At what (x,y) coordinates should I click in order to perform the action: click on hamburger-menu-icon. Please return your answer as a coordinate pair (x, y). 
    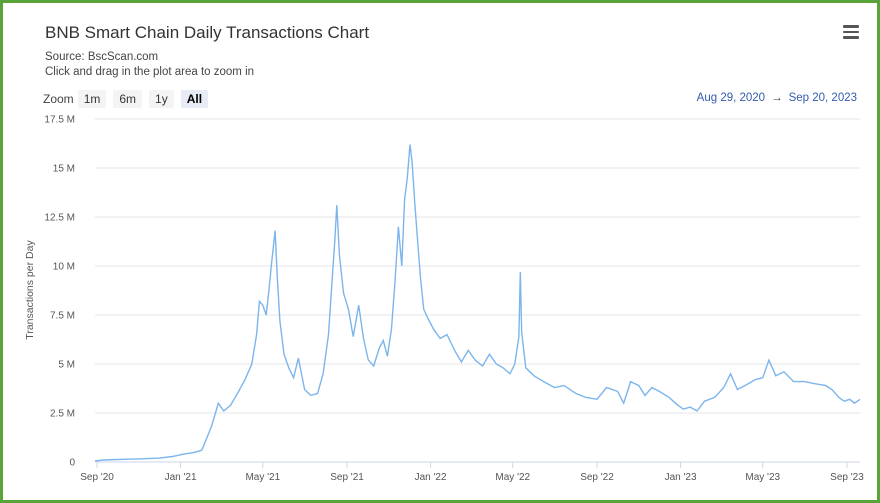
    Looking at the image, I should click on (851, 32).